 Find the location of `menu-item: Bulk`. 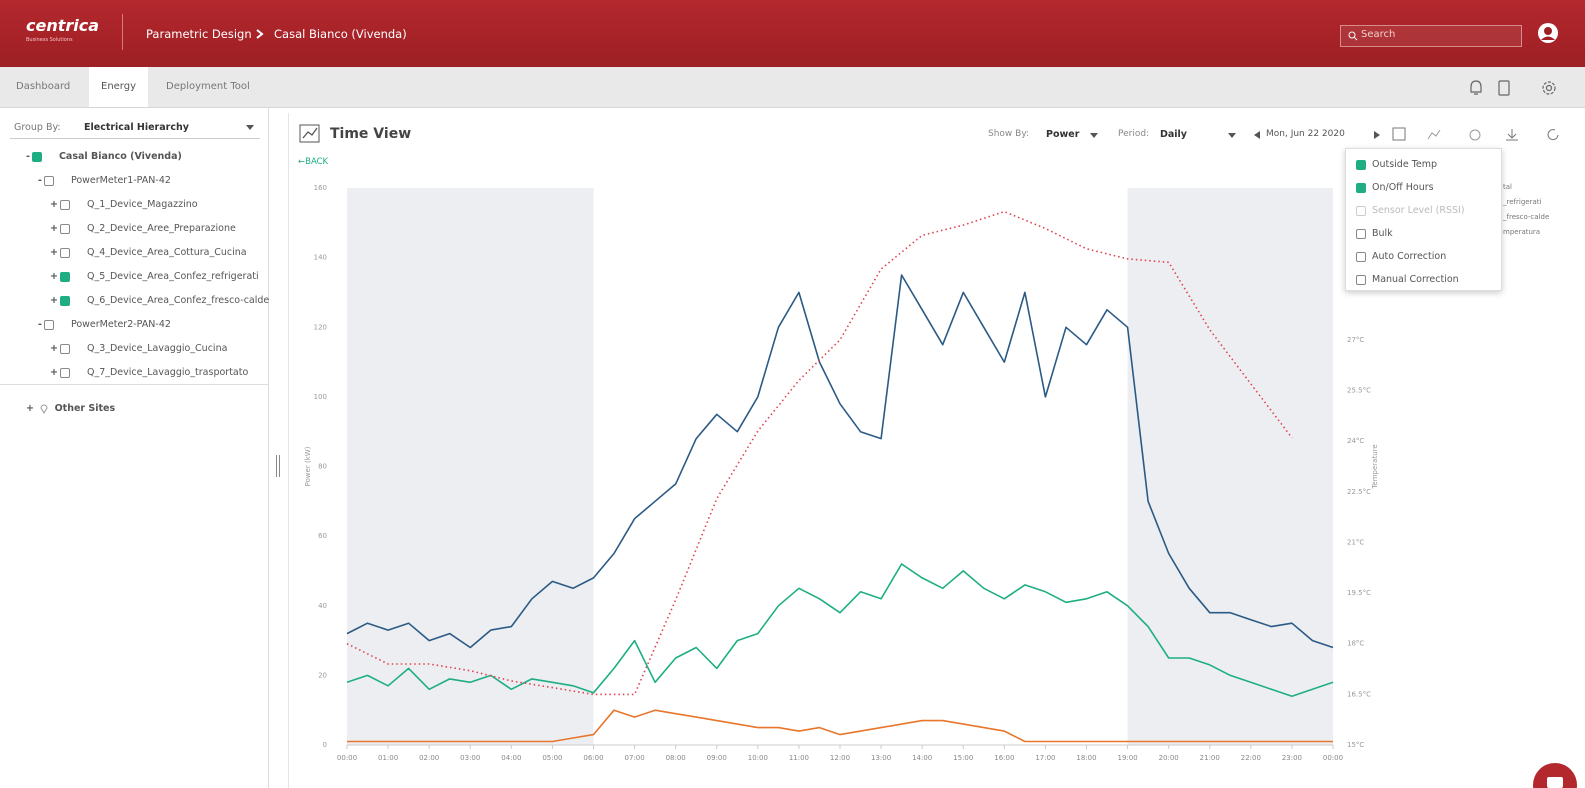

menu-item: Bulk is located at coordinates (1373, 234).